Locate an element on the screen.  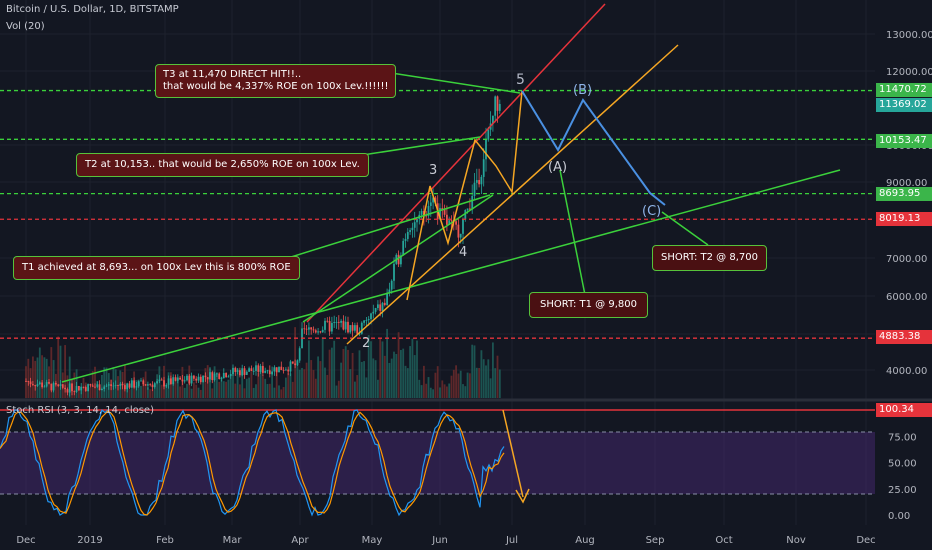
annotation-short-t1: SHORT: T1 @ 9,800 is located at coordinates (588, 305).